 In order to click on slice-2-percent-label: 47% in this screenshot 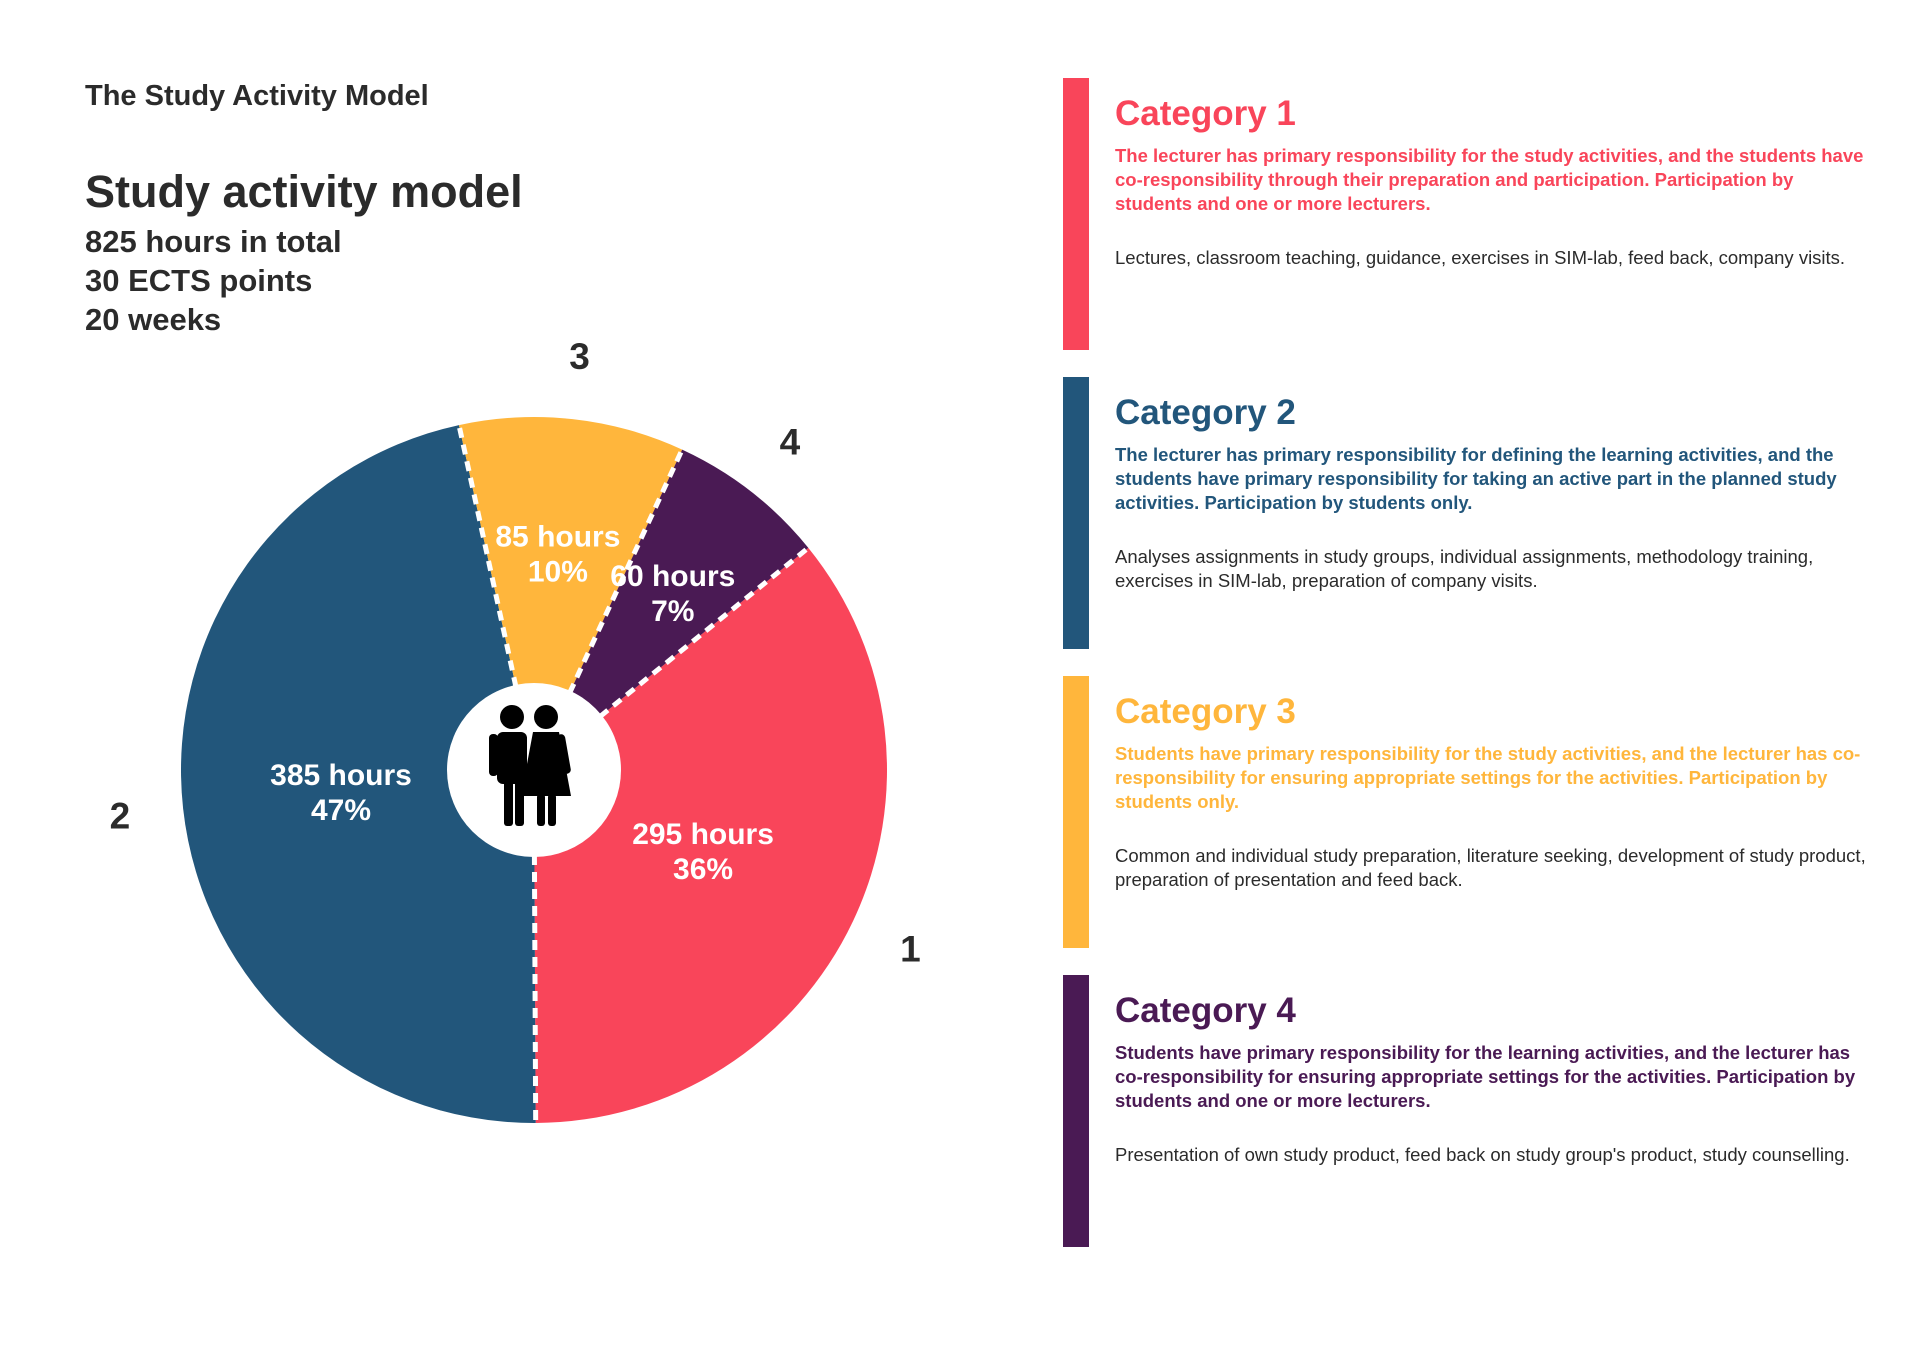, I will do `click(341, 810)`.